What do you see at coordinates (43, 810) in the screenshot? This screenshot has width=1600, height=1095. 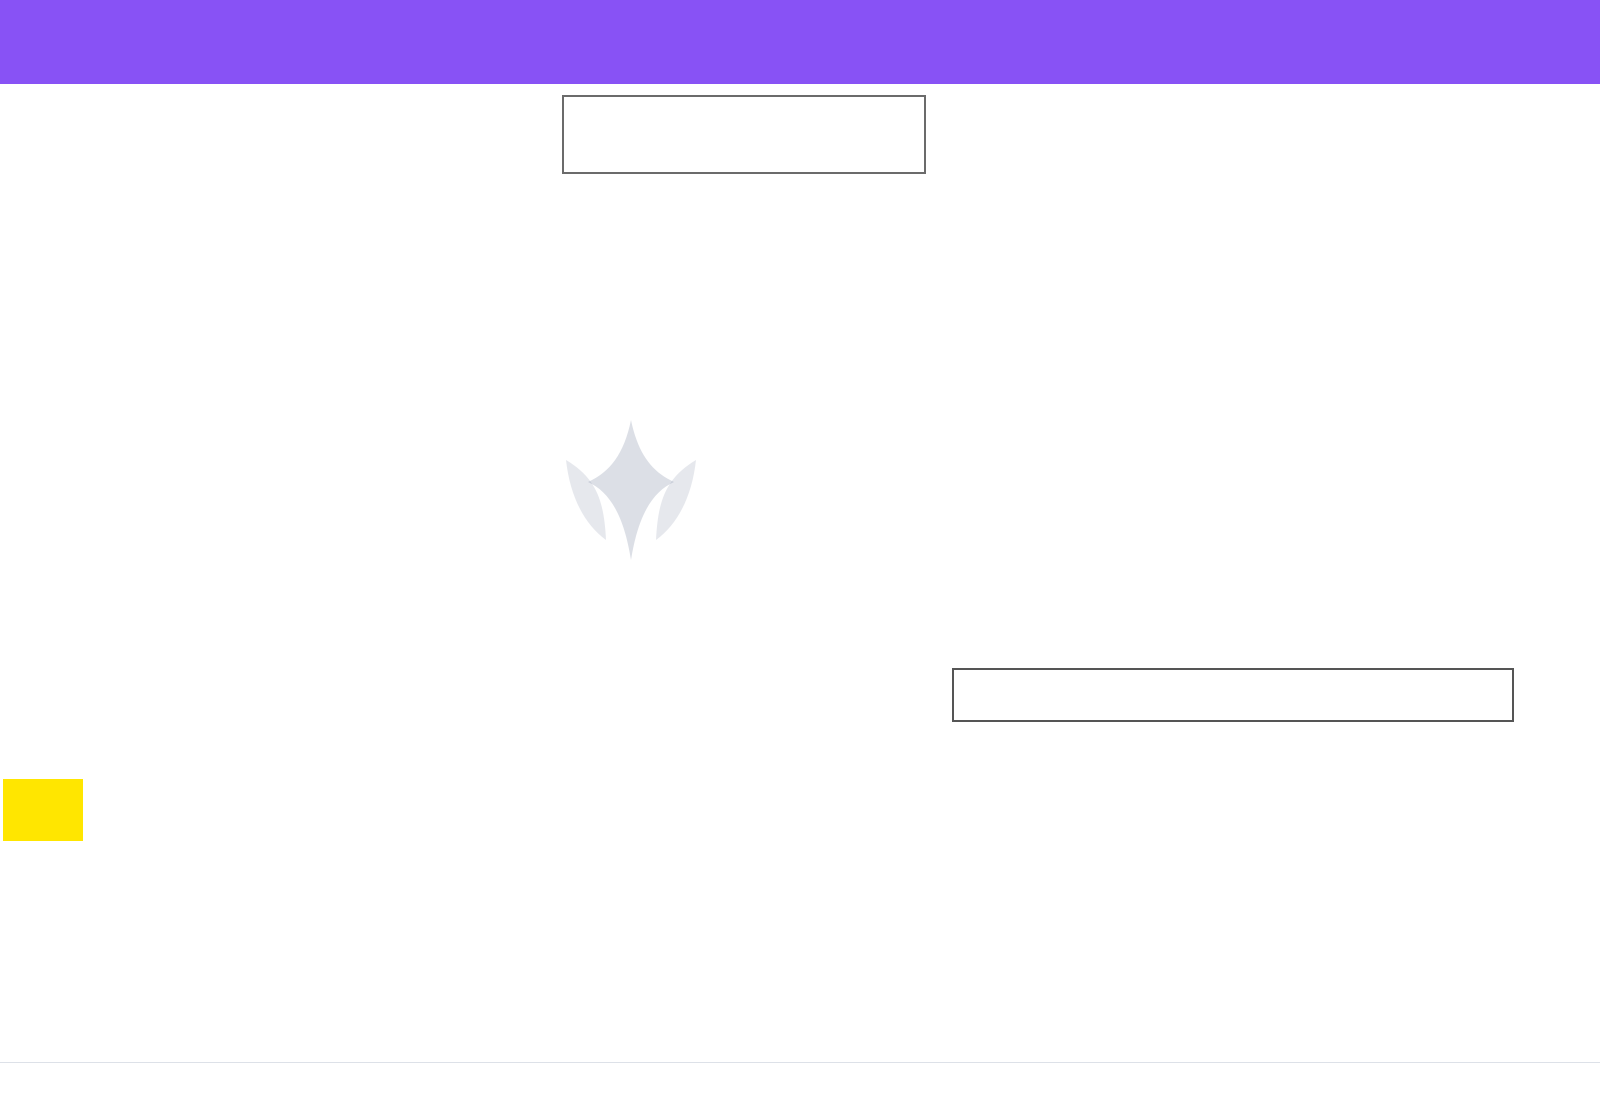 I see `rsi-indicator-tag` at bounding box center [43, 810].